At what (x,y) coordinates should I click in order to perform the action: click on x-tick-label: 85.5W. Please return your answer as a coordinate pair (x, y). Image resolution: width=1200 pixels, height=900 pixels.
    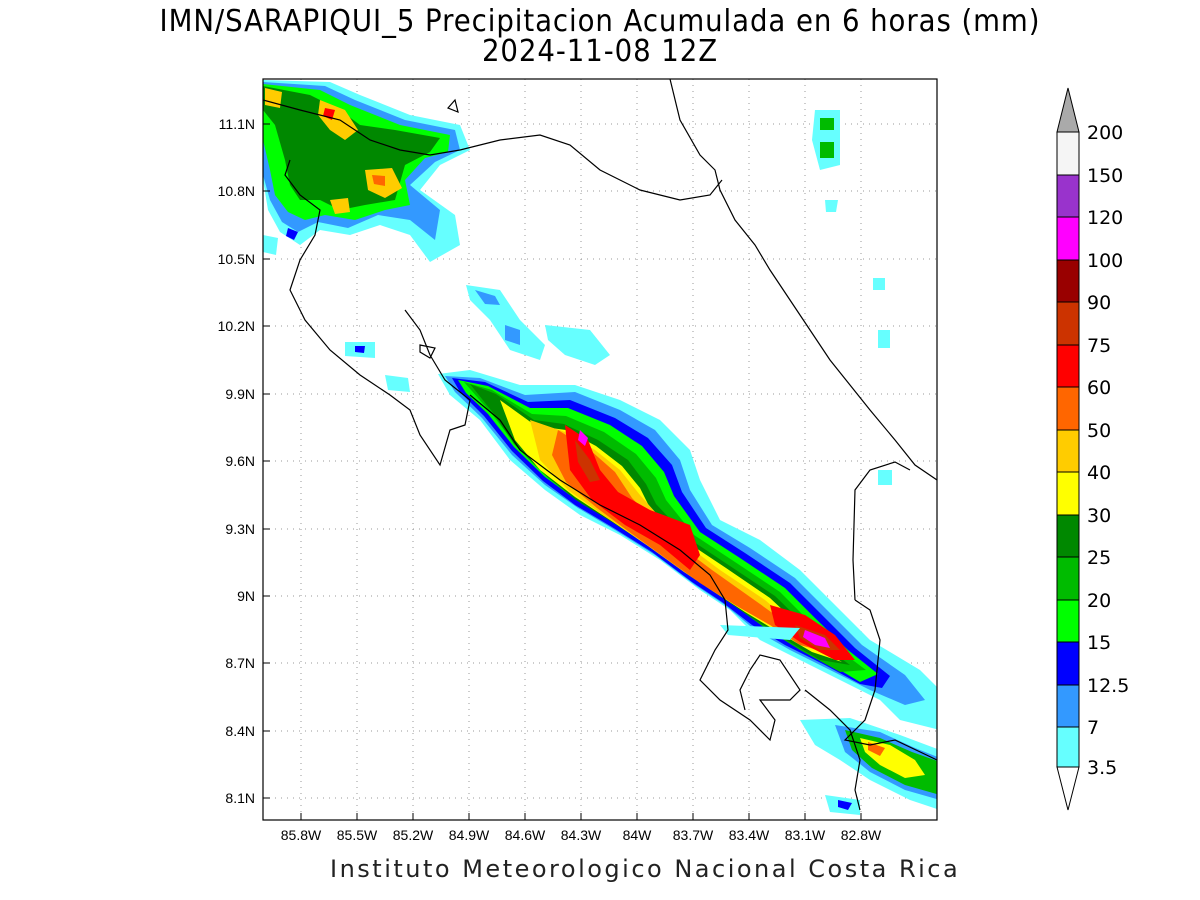
    Looking at the image, I should click on (357, 835).